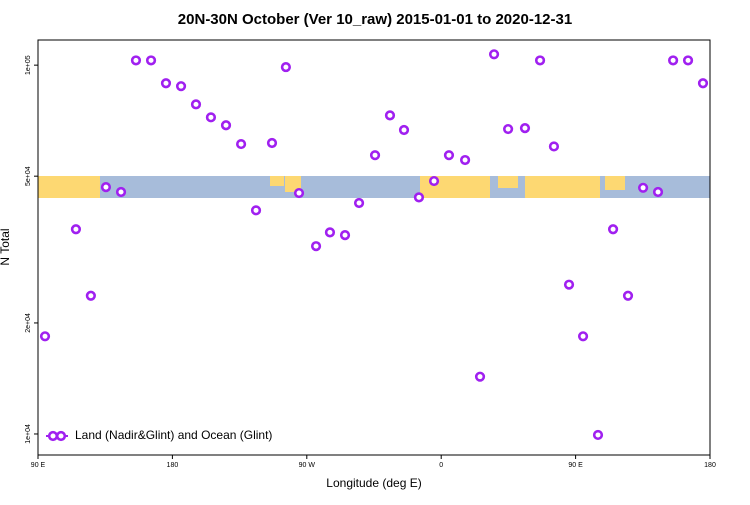 The width and height of the screenshot is (750, 505). Describe the element at coordinates (28, 323) in the screenshot. I see `y-tick-label: 2e+04` at that location.